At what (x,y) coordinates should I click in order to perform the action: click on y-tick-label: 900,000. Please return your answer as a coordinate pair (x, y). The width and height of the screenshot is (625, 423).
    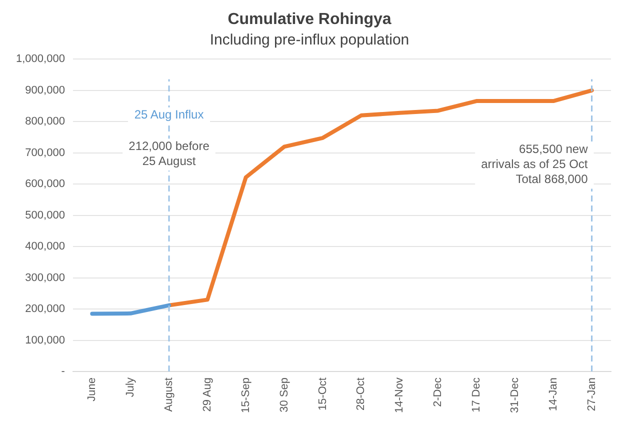
    Looking at the image, I should click on (45, 90).